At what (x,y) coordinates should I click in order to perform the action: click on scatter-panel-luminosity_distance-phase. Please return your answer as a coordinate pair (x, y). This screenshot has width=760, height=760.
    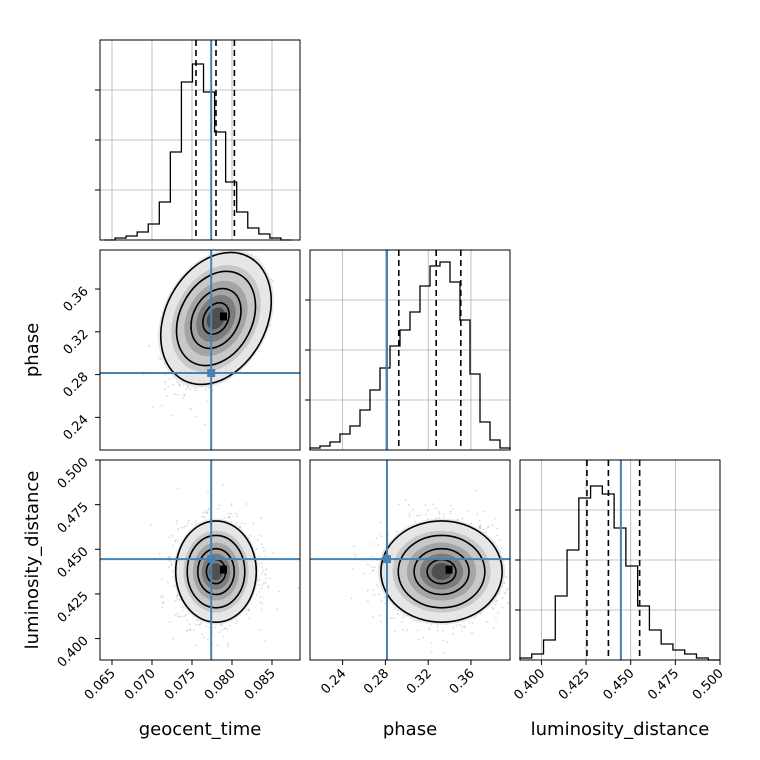
    Looking at the image, I should click on (411, 560).